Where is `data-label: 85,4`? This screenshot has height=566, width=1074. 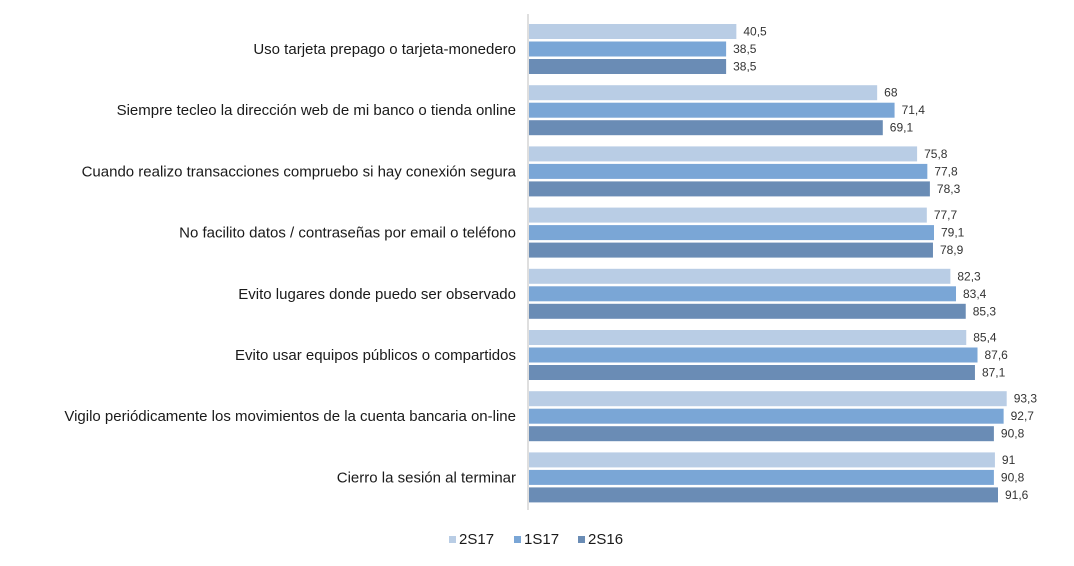 data-label: 85,4 is located at coordinates (985, 338).